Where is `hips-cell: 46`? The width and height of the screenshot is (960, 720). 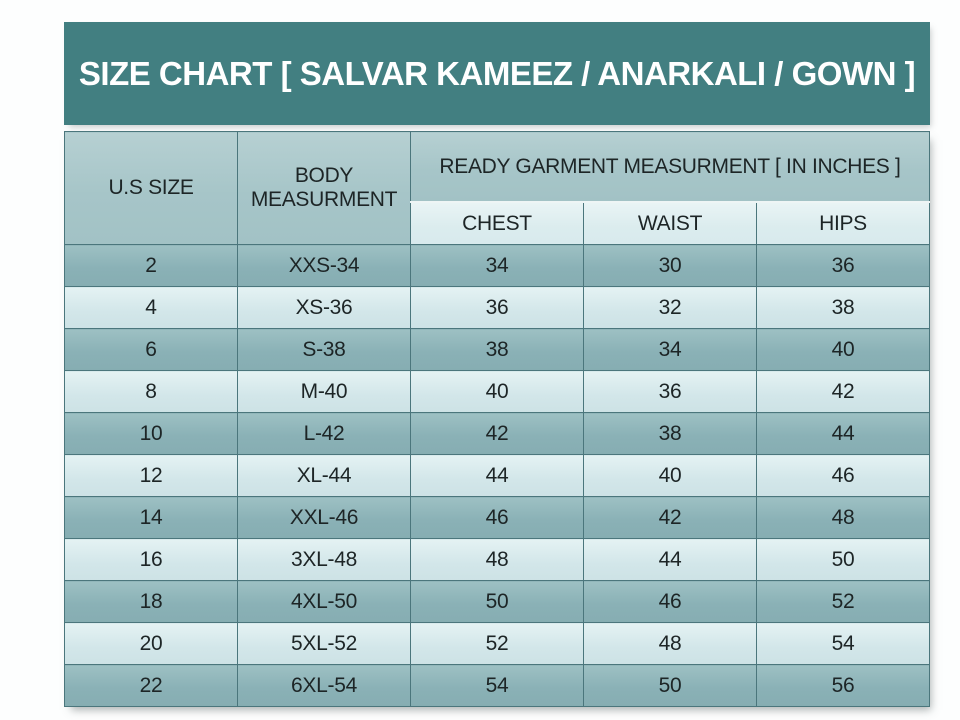
hips-cell: 46 is located at coordinates (843, 475).